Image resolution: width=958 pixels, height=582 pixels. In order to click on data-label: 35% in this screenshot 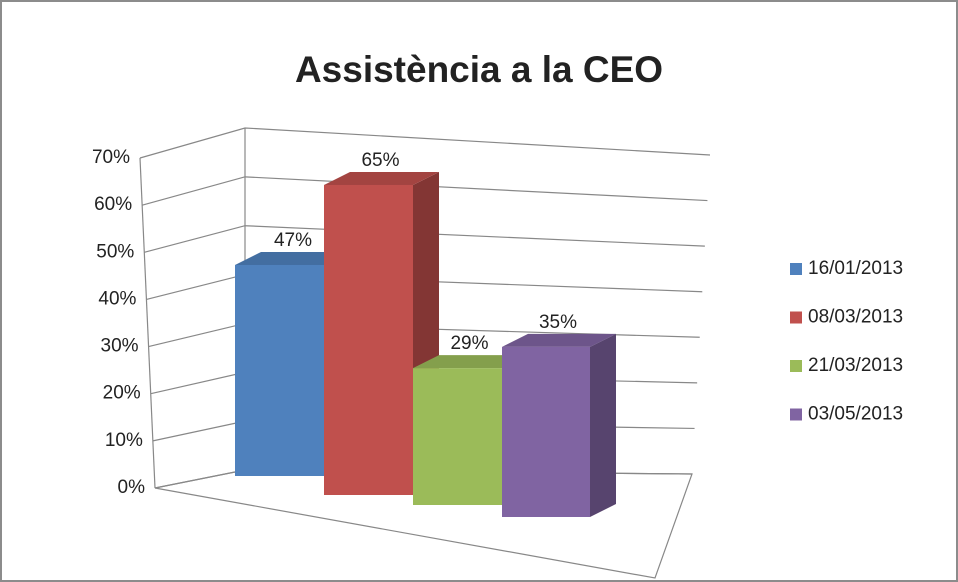, I will do `click(558, 322)`.